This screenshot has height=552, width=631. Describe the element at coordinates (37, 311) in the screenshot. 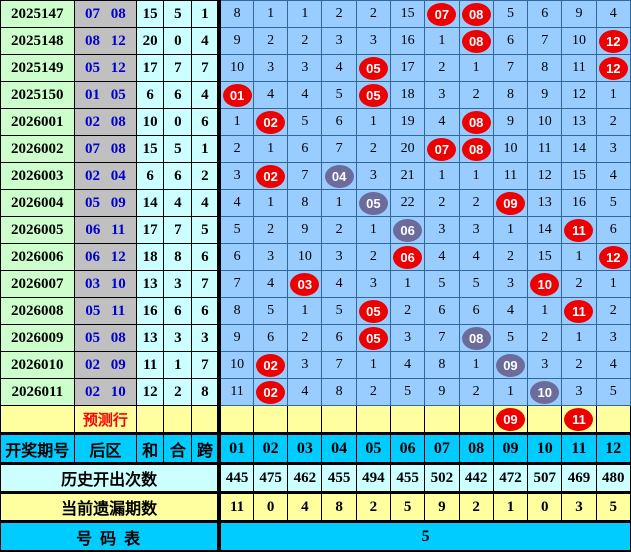

I see `period-cell: 2026008` at that location.